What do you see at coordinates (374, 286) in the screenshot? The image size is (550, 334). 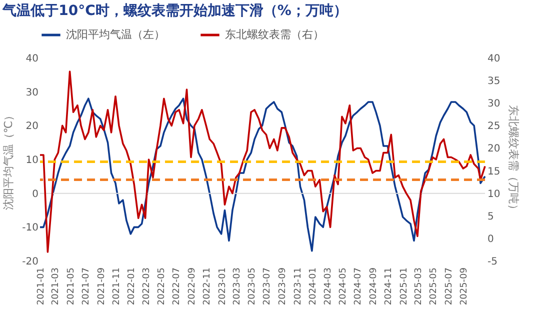 I see `x-tick-label: 2024-09` at bounding box center [374, 286].